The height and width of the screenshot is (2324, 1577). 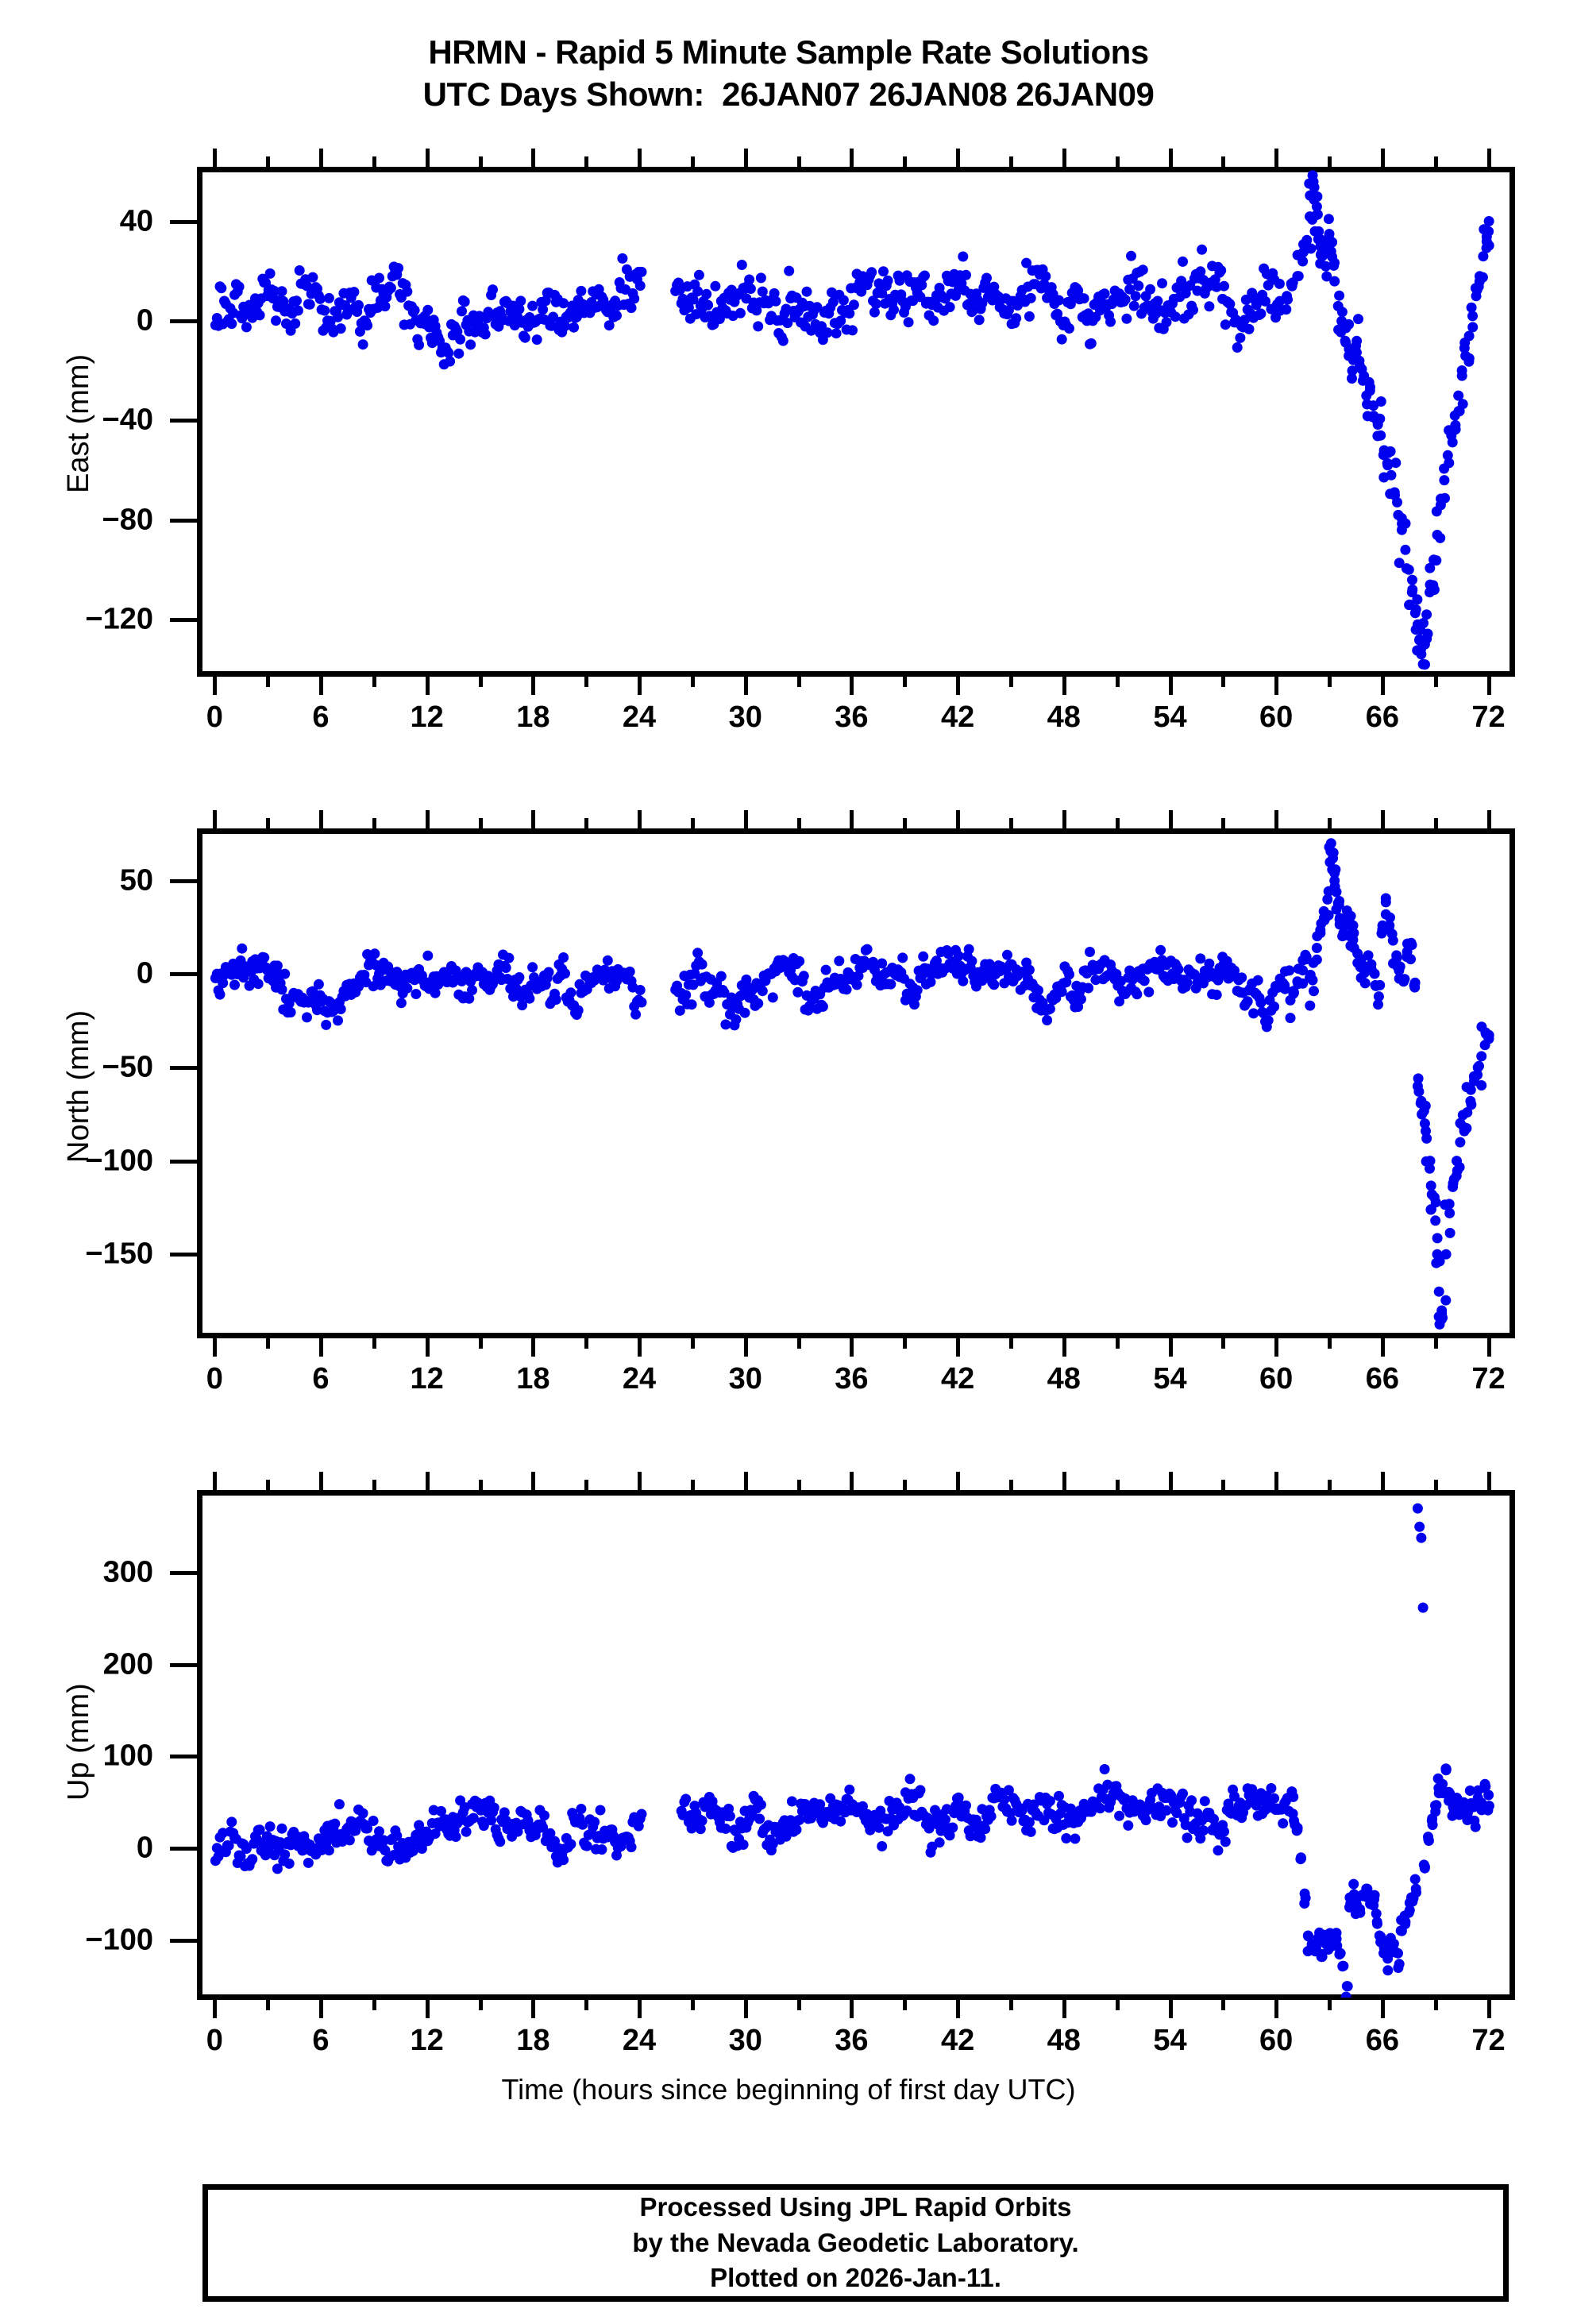 What do you see at coordinates (745, 717) in the screenshot?
I see `x-tick-label: 30` at bounding box center [745, 717].